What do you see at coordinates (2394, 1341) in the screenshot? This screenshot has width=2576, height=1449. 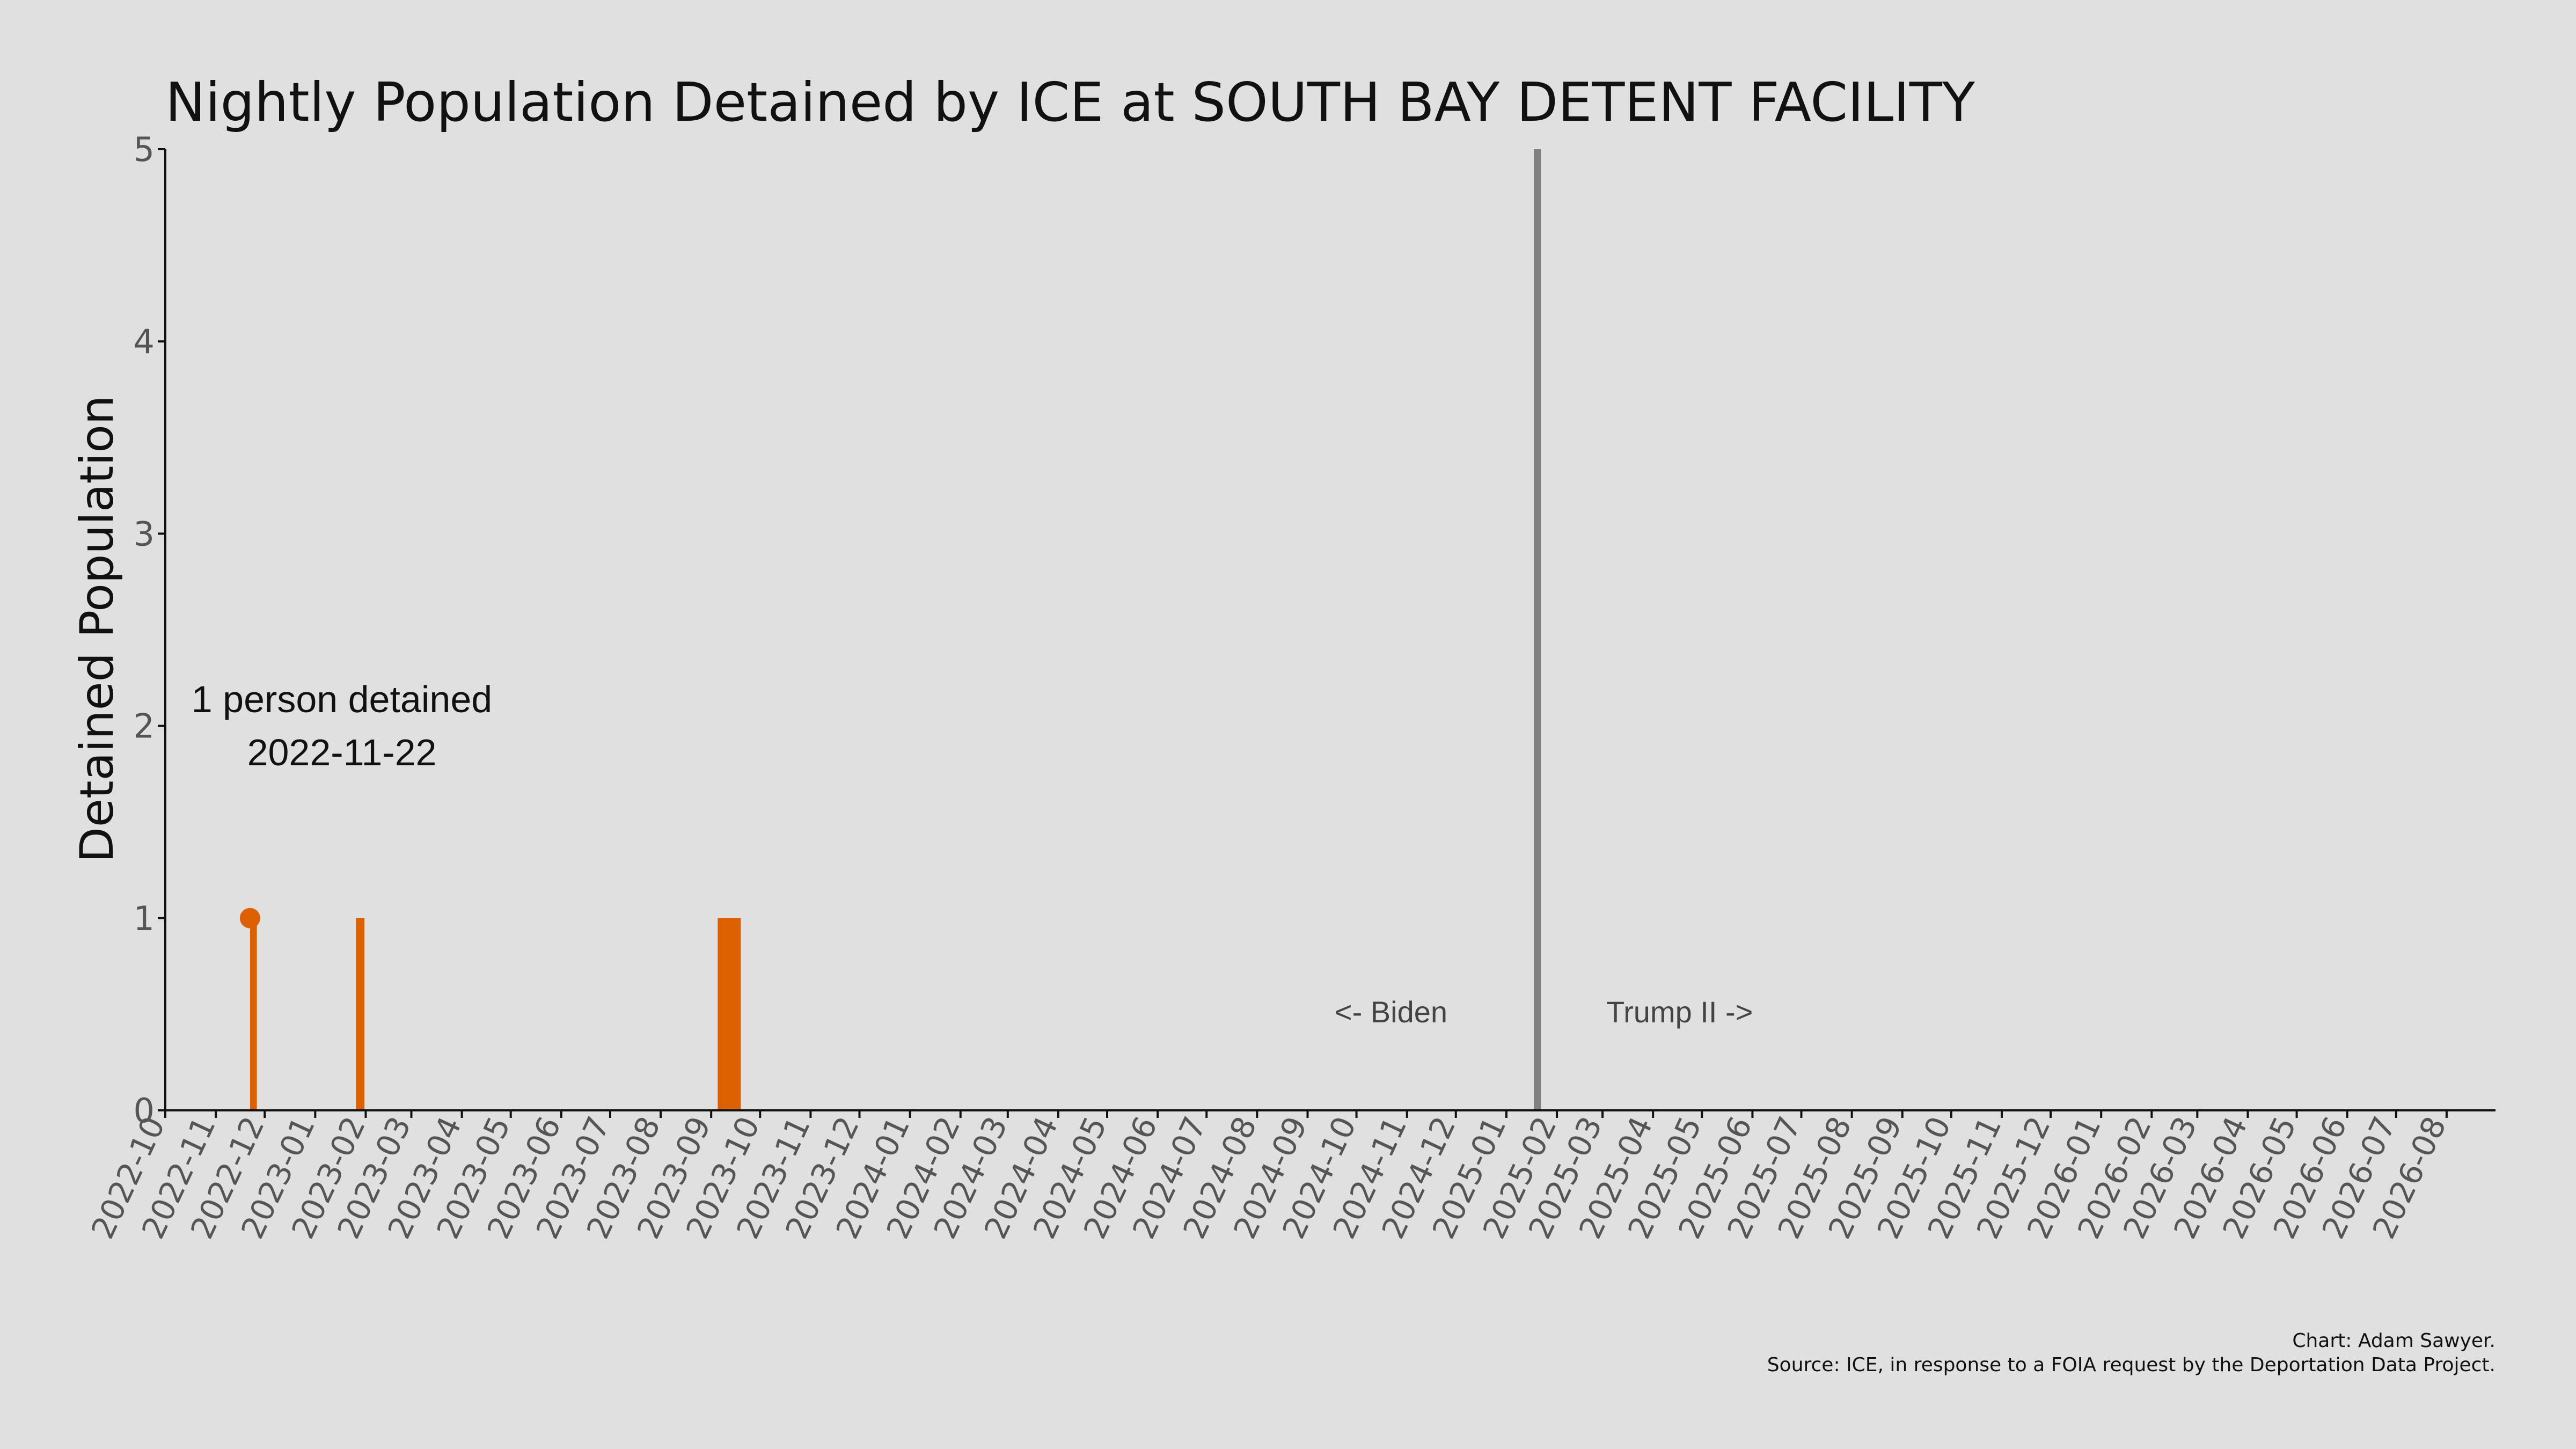 I see `credit-author: Chart: Adam Sawyer.` at bounding box center [2394, 1341].